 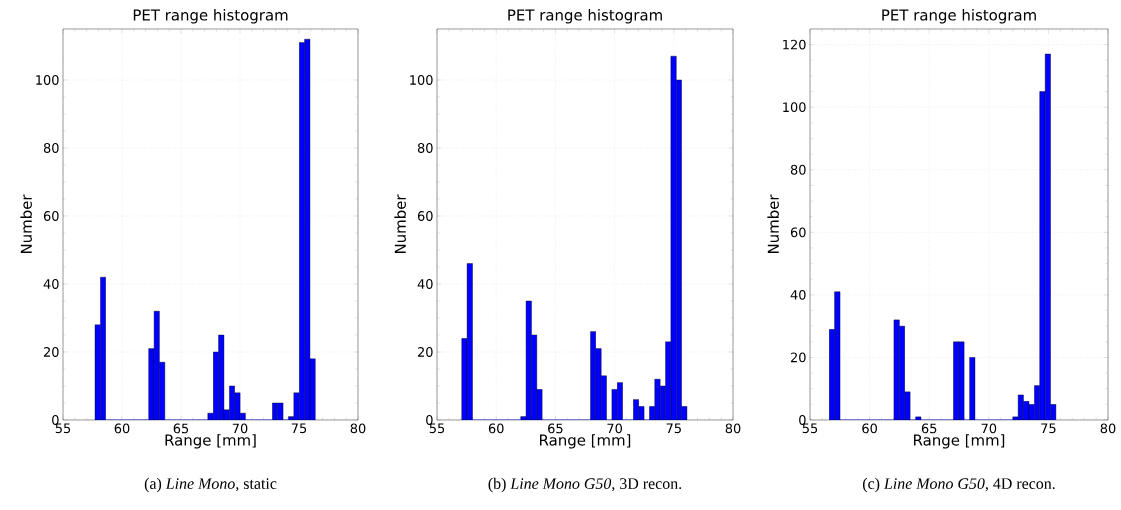 I want to click on text: (c) Line Mono G50, 4D recon., so click(x=958, y=485).